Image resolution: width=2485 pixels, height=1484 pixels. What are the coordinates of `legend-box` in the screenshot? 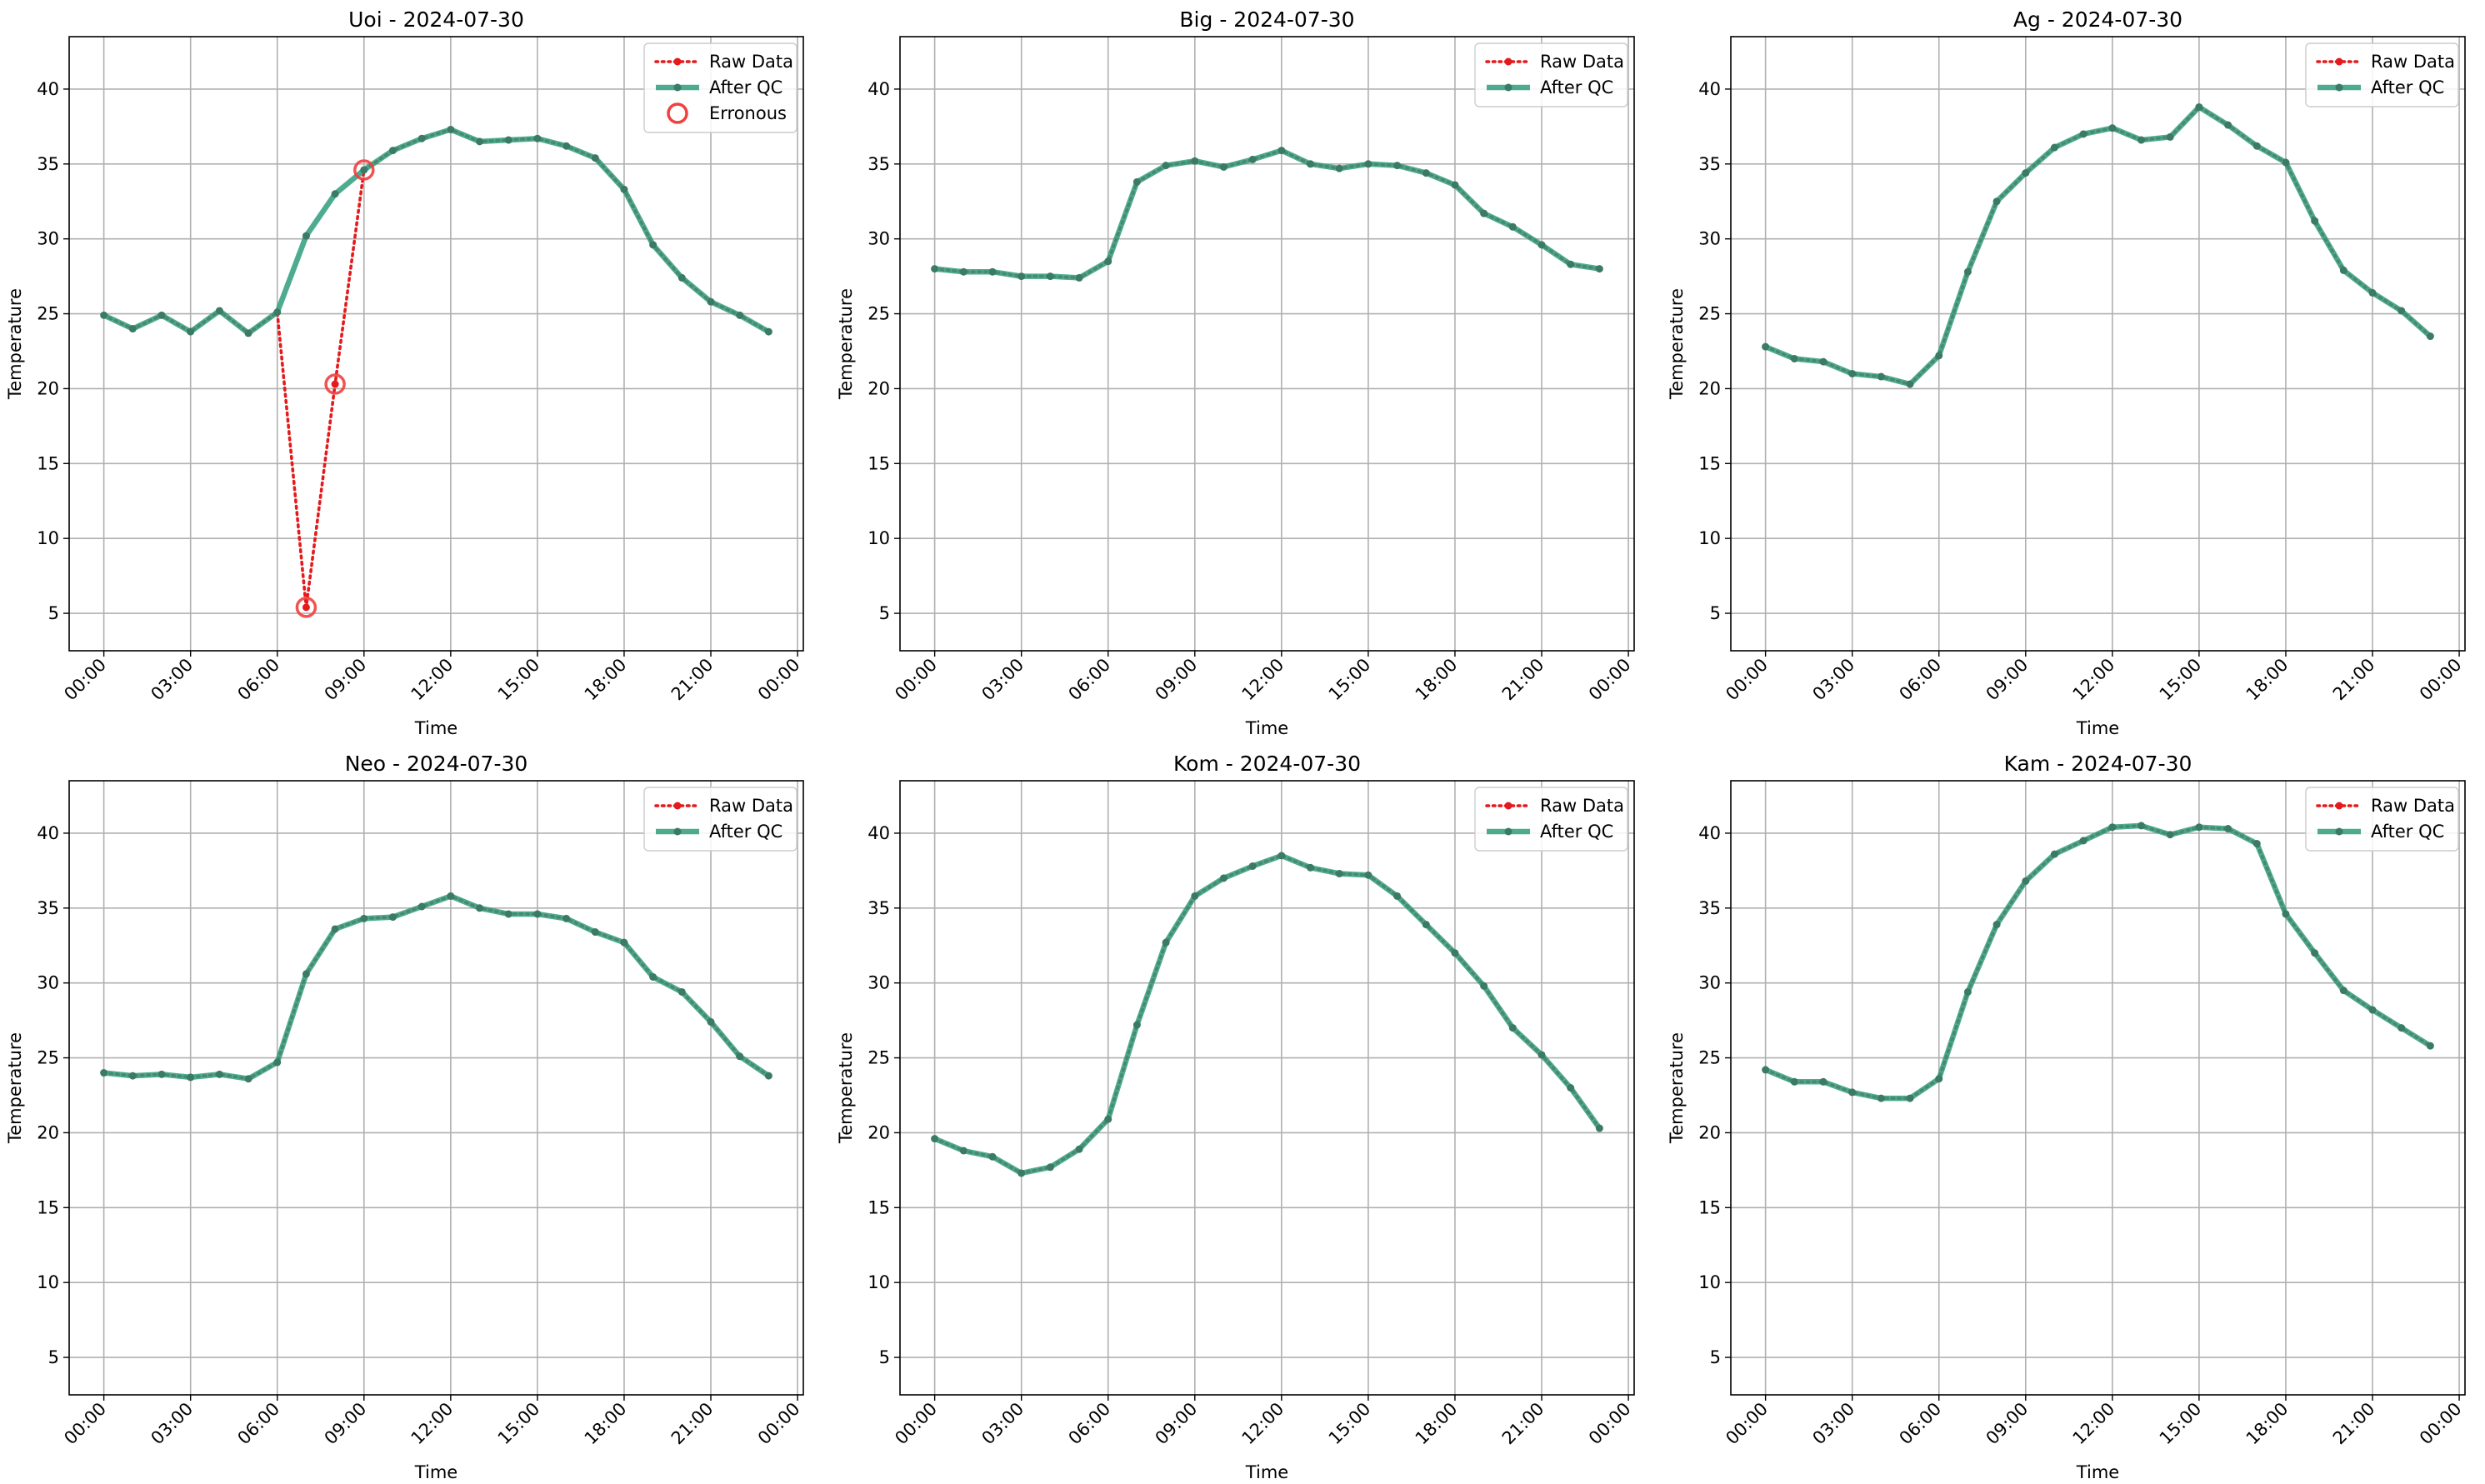 It's located at (720, 819).